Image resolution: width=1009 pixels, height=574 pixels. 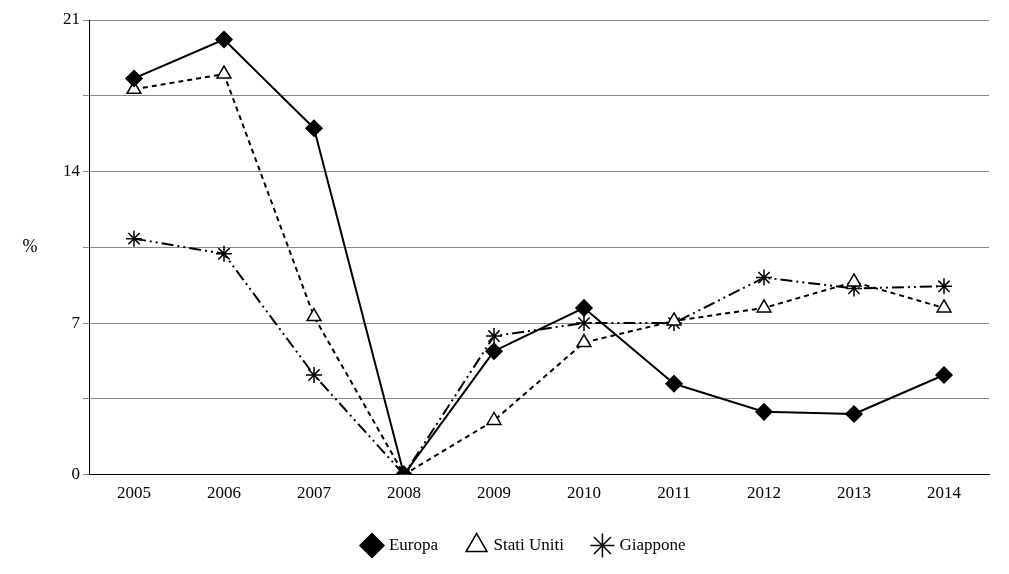 What do you see at coordinates (529, 544) in the screenshot?
I see `legend-label: Stati Uniti` at bounding box center [529, 544].